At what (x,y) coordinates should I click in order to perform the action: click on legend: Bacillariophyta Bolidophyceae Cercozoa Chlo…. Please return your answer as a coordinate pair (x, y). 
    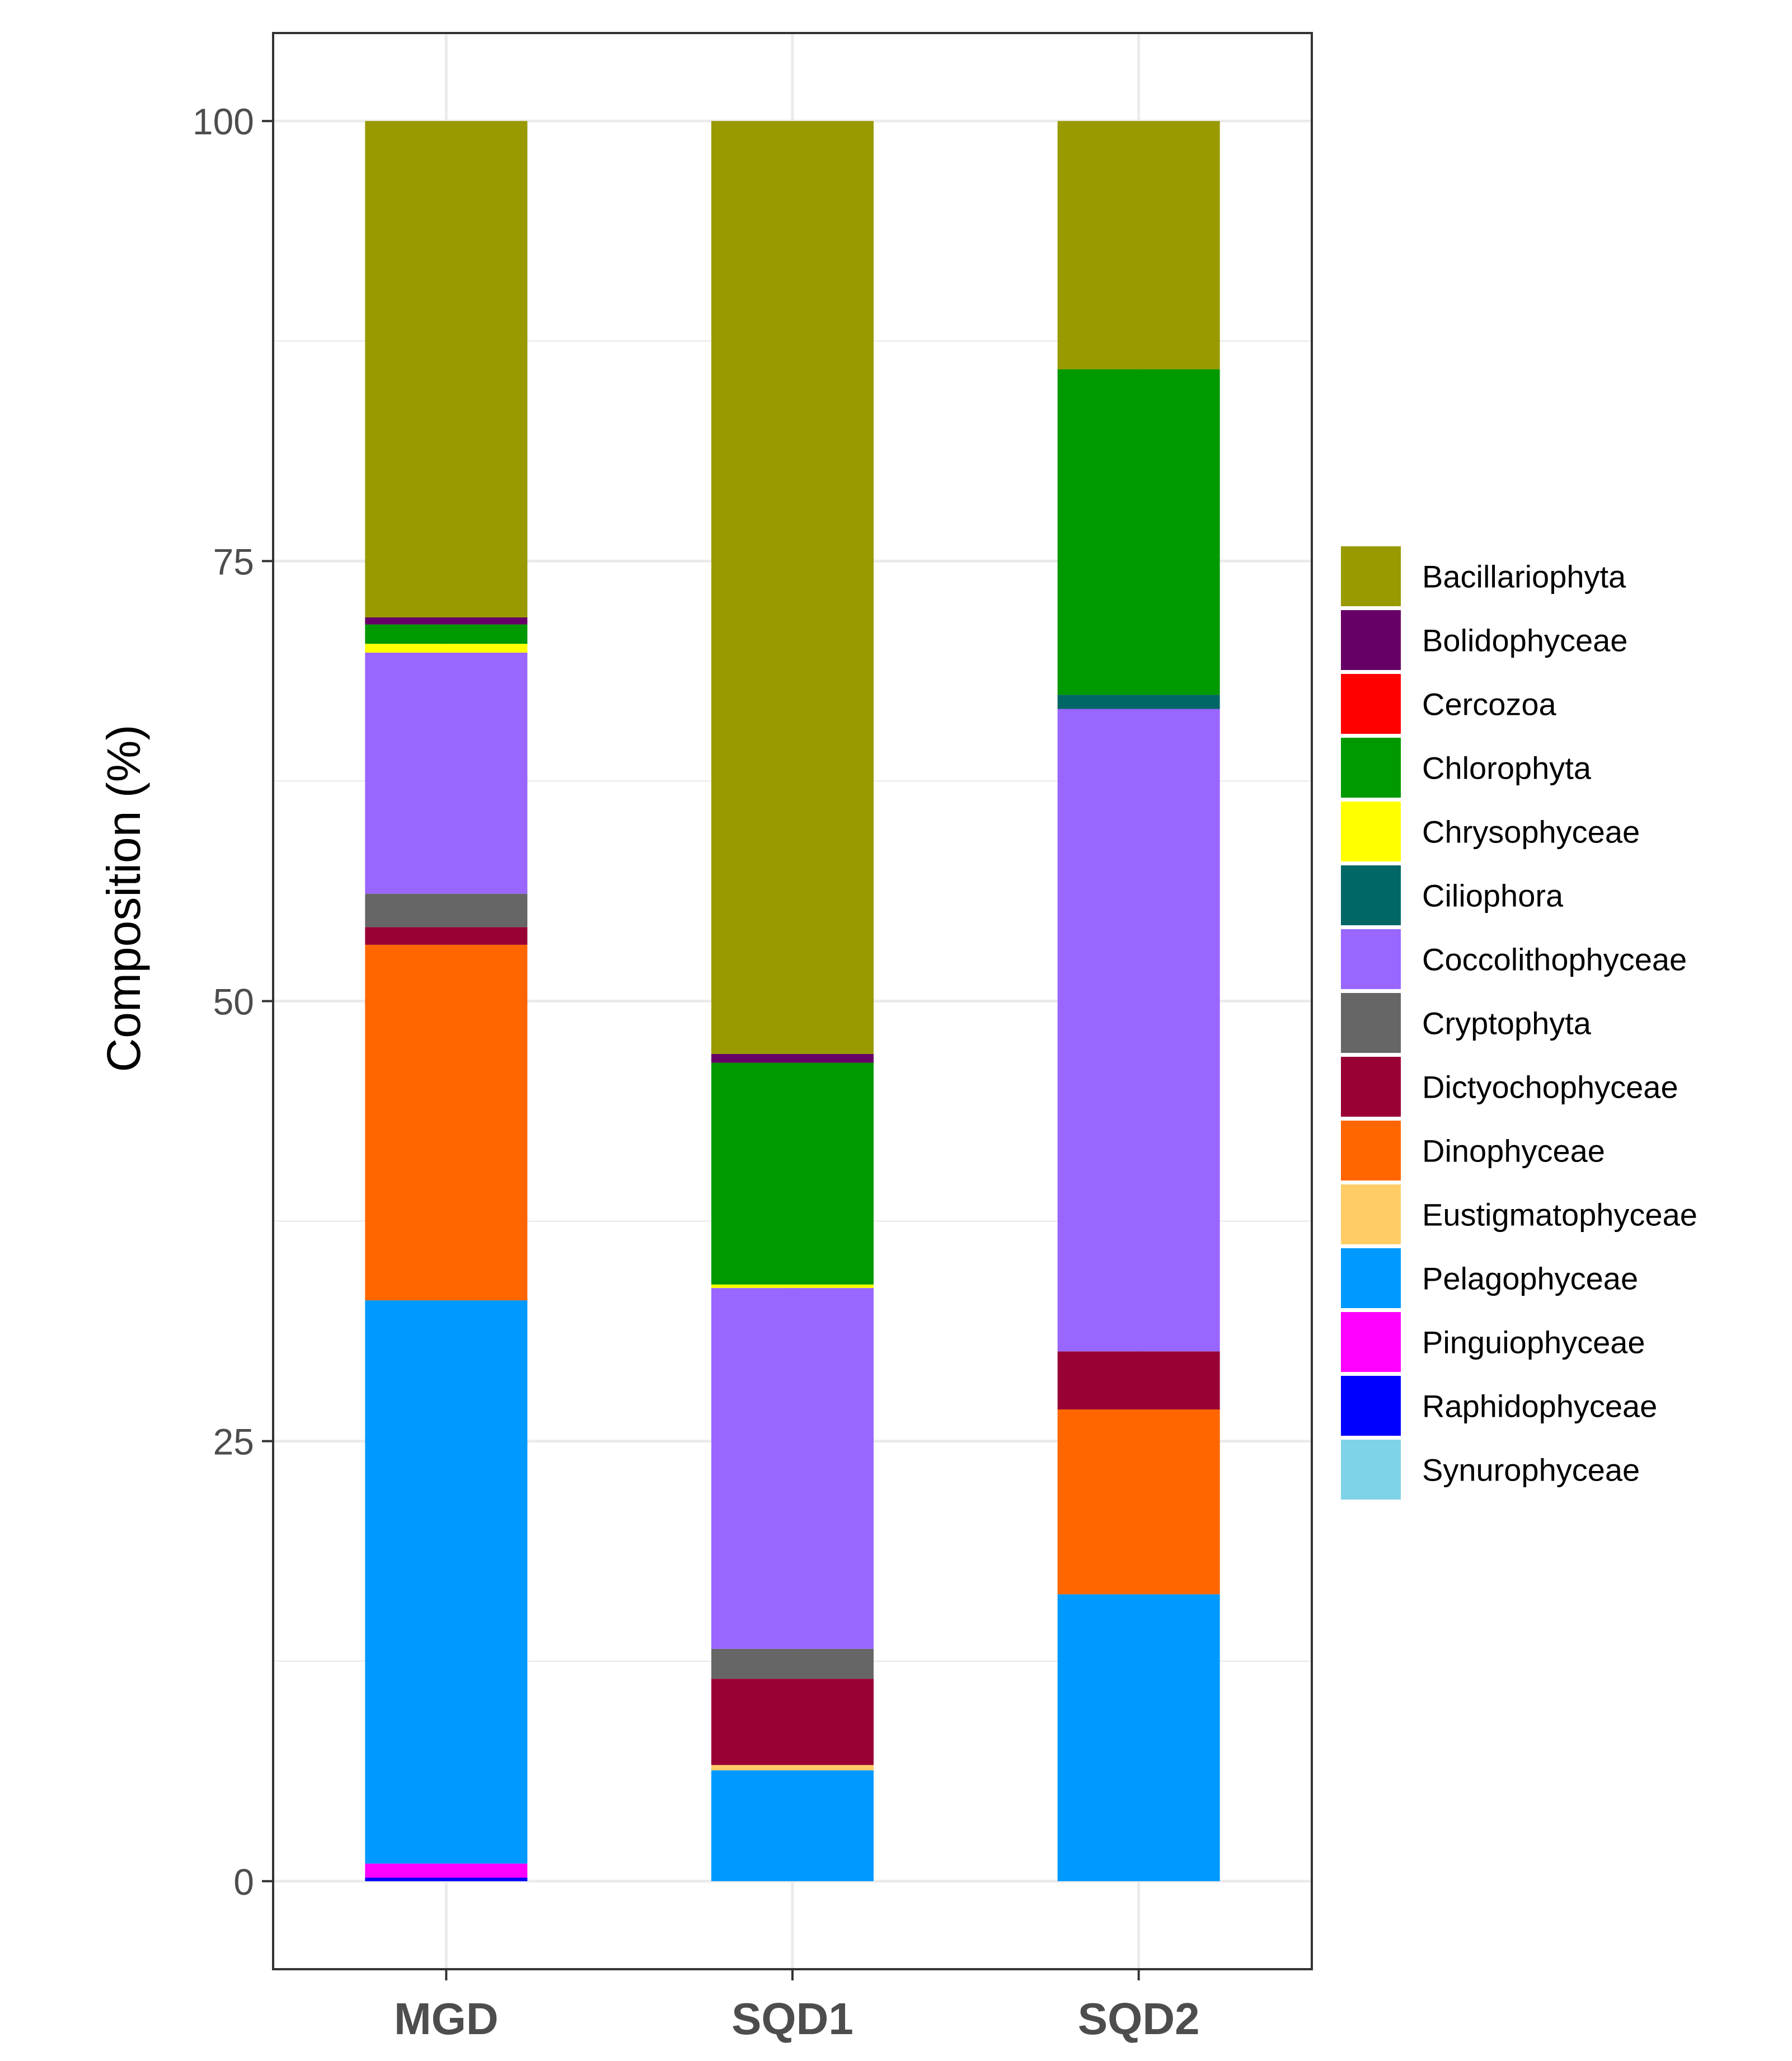
    Looking at the image, I should click on (1519, 1023).